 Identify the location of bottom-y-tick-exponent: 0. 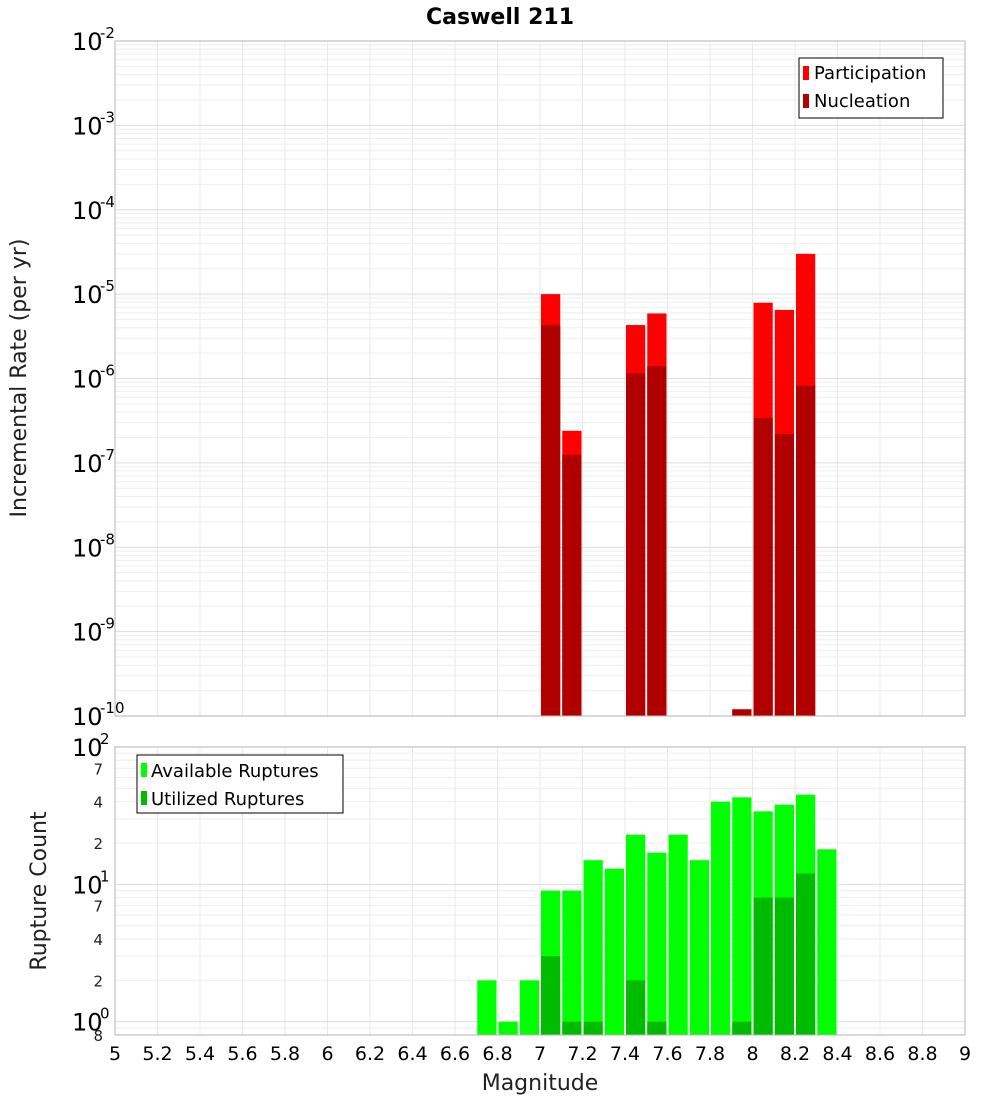
(105, 1014).